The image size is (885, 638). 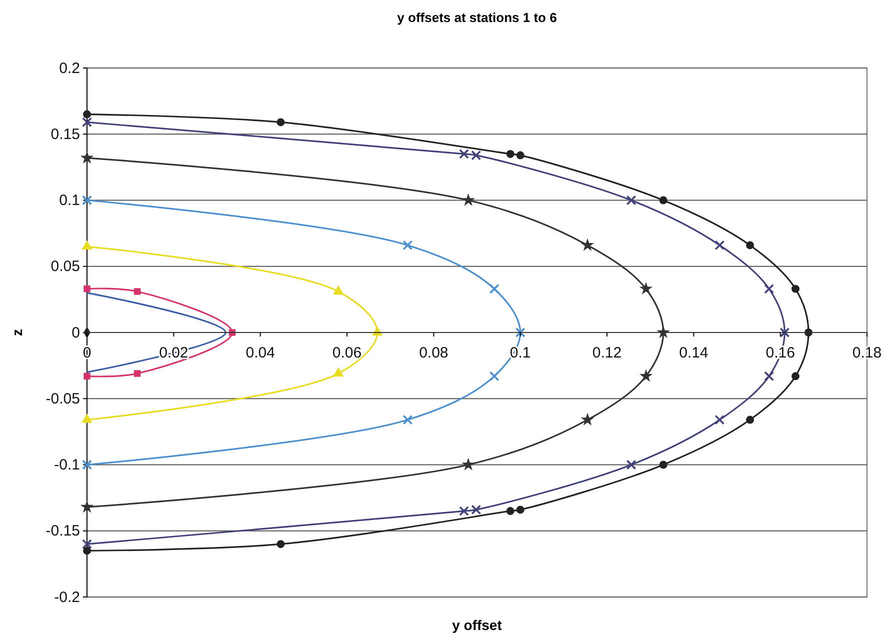 What do you see at coordinates (17, 332) in the screenshot?
I see `y-axis-title: z` at bounding box center [17, 332].